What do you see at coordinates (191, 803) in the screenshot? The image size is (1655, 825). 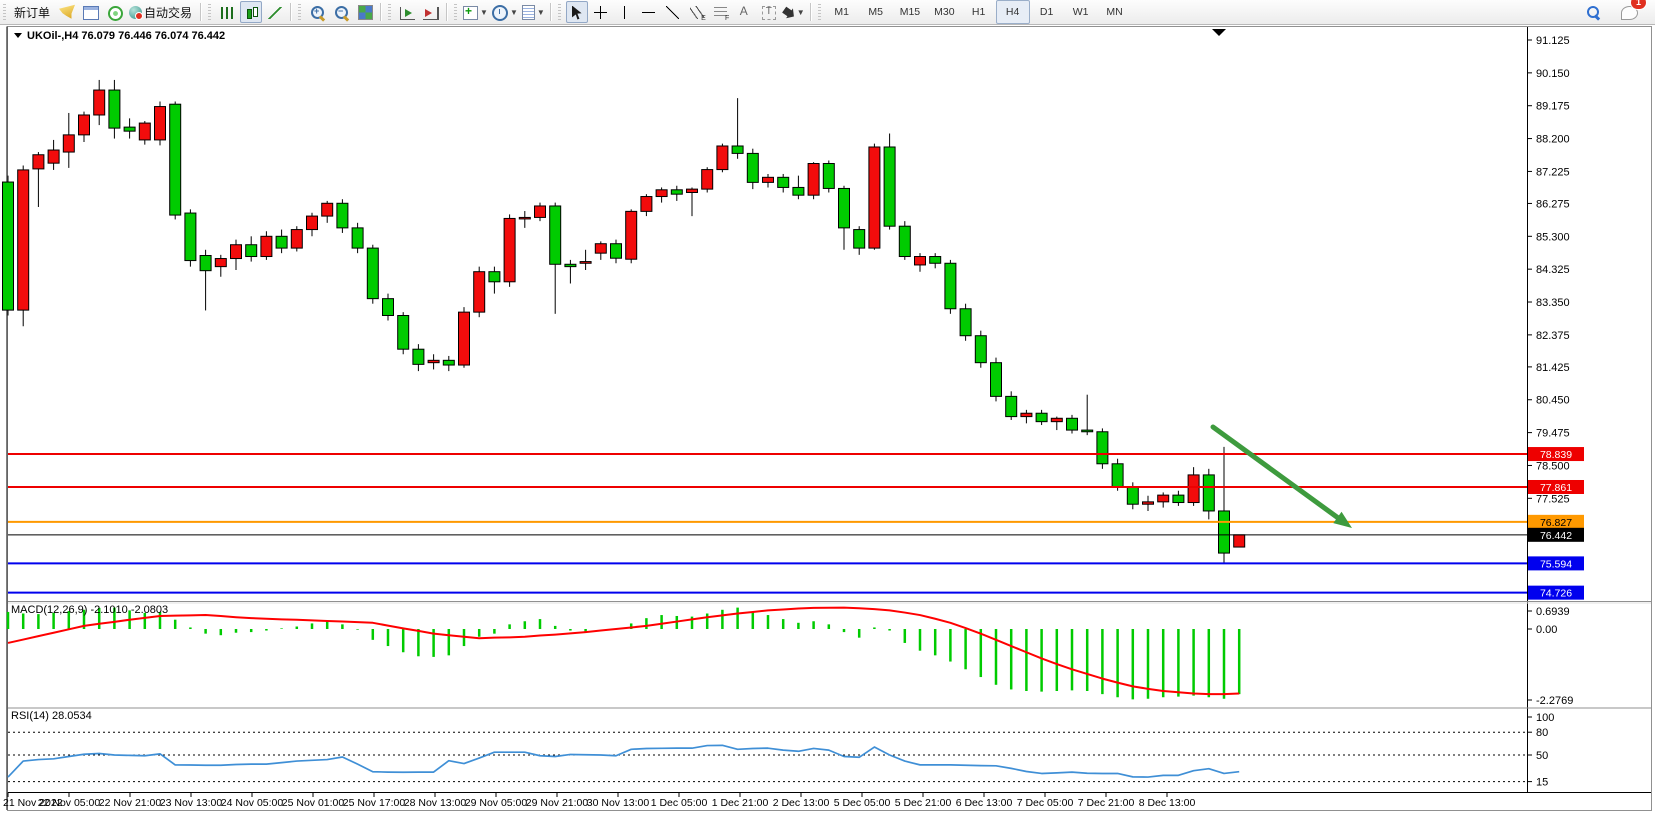 I see `time-tick-label: 23 Nov 13:00` at bounding box center [191, 803].